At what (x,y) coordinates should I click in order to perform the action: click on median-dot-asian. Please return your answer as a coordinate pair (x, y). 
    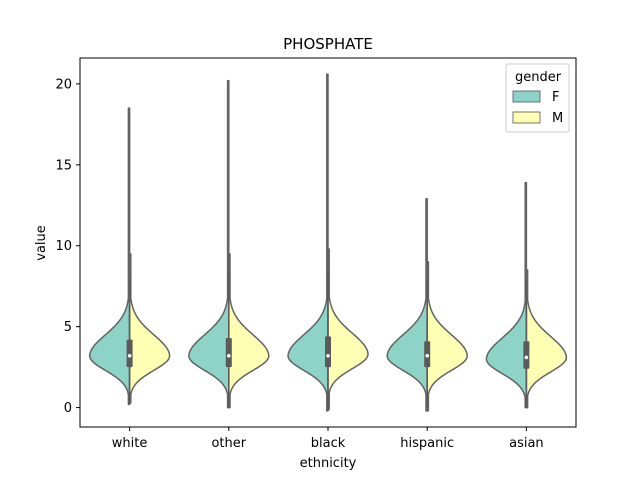
    Looking at the image, I should click on (526, 357).